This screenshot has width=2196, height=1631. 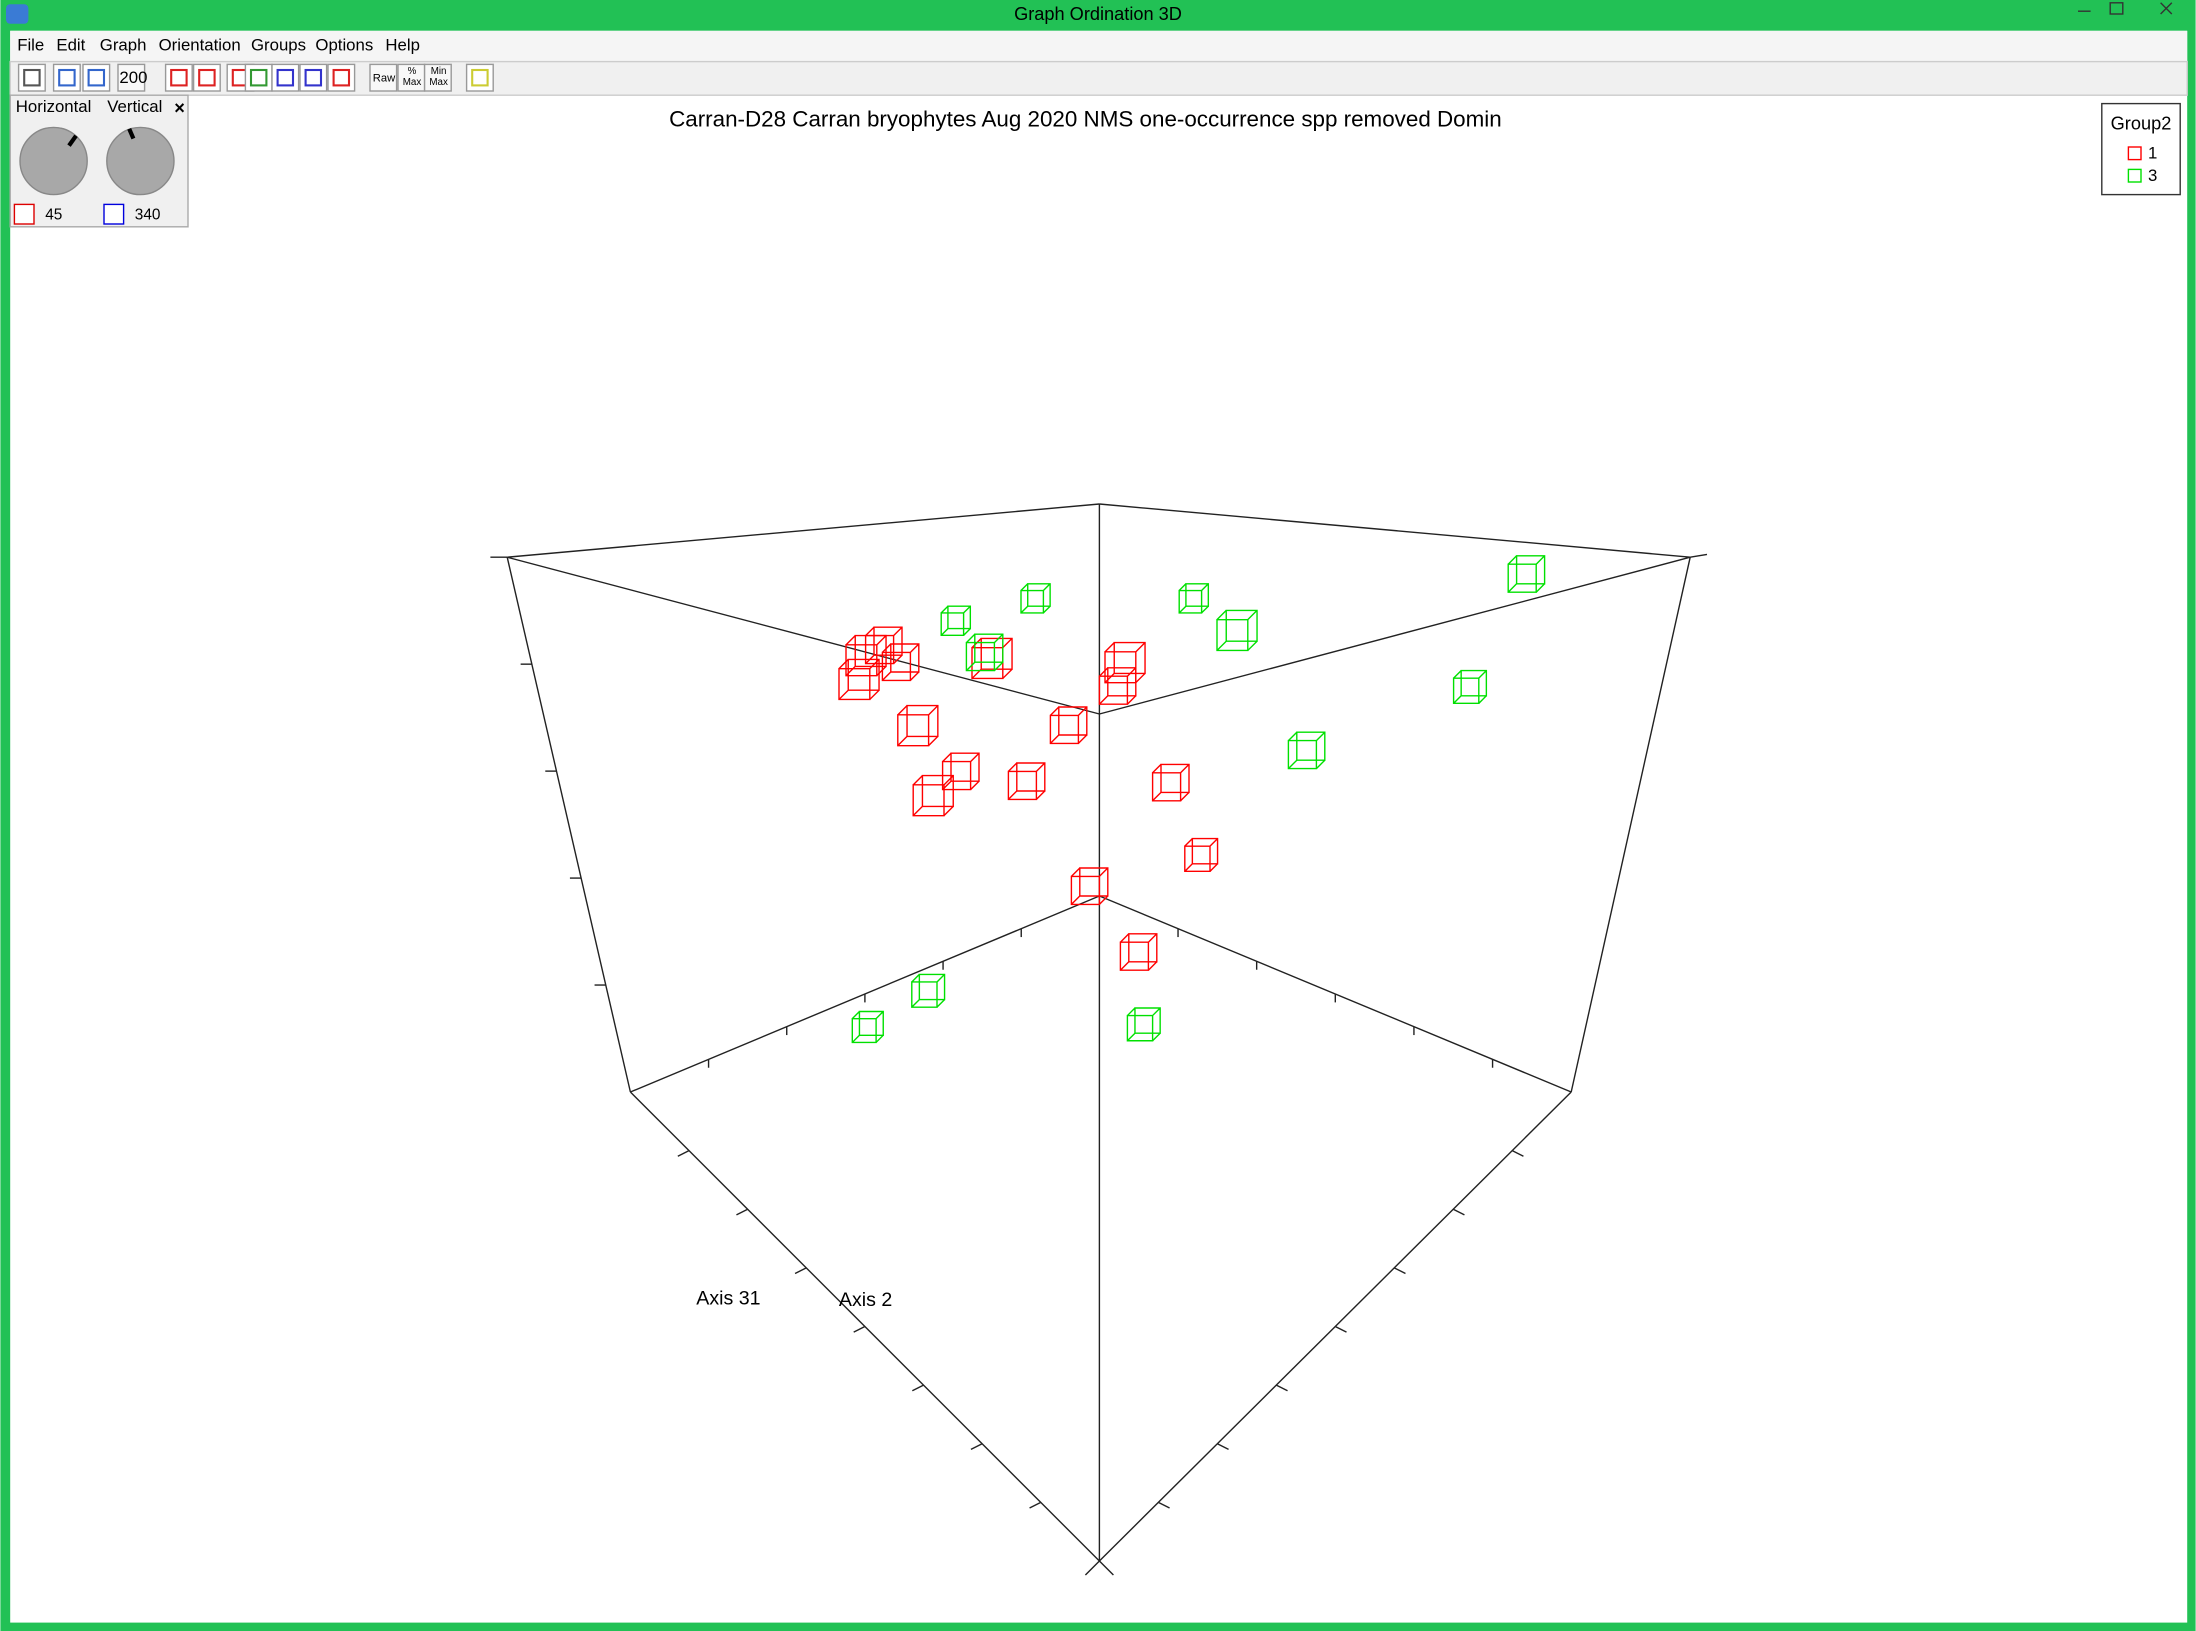 What do you see at coordinates (412, 71) in the screenshot?
I see `max-button-line1: %` at bounding box center [412, 71].